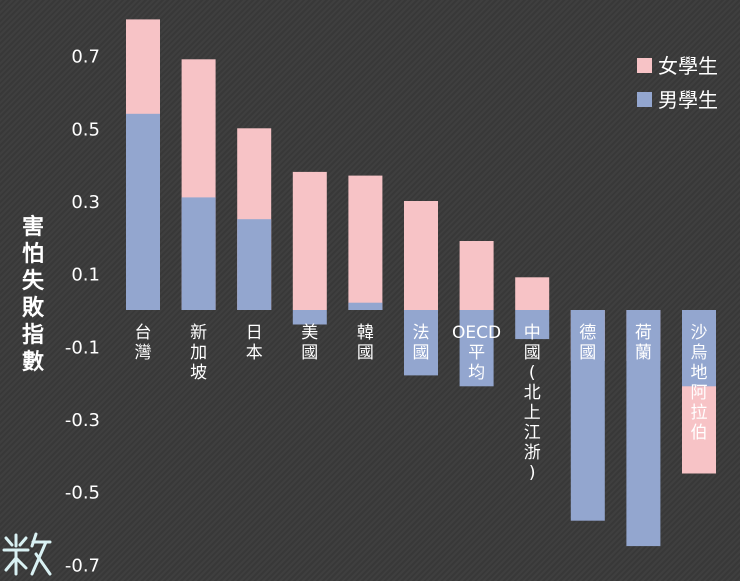  Describe the element at coordinates (254, 343) in the screenshot. I see `category-label: 日本` at that location.